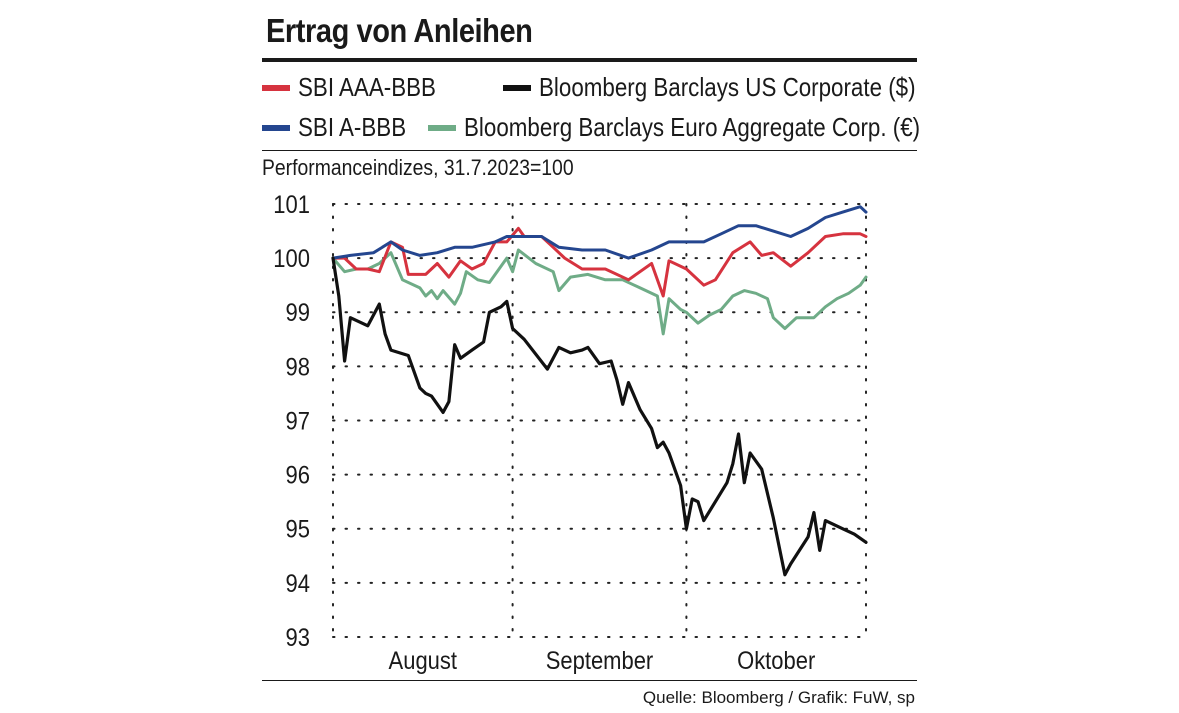 This screenshot has width=1179, height=713. Describe the element at coordinates (367, 87) in the screenshot. I see `legend-label-sbi-aaa-bbb: SBI AAA-BBB` at that location.